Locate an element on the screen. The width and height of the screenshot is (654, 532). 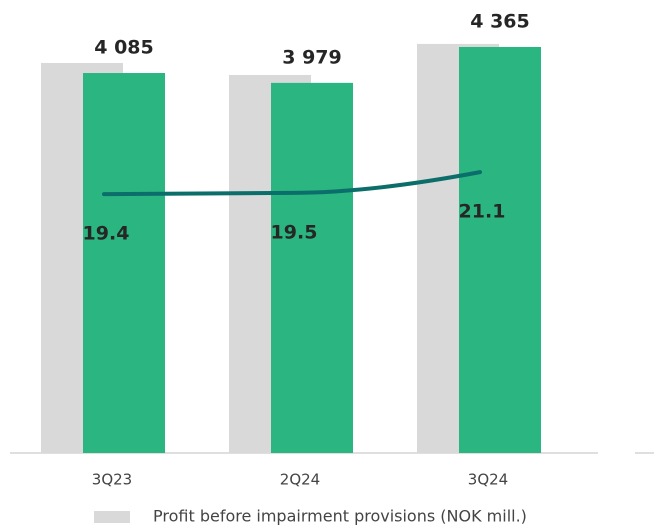
value-label: 4 365 is located at coordinates (500, 21).